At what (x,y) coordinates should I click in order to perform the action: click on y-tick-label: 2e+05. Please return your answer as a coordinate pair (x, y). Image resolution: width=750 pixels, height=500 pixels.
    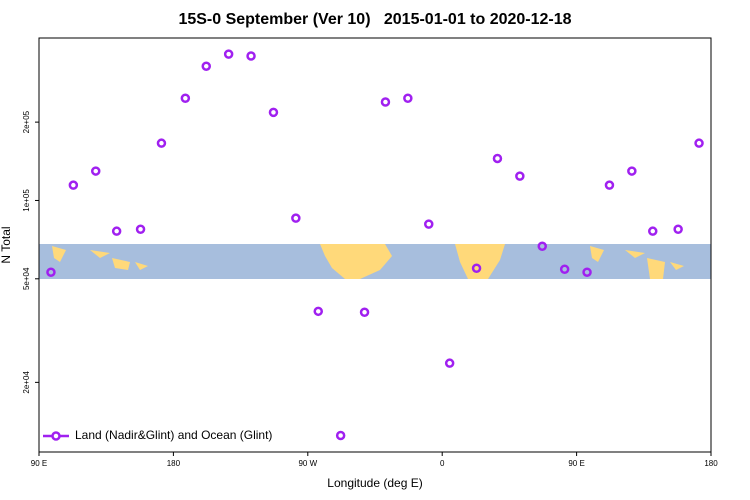
    Looking at the image, I should click on (26, 121).